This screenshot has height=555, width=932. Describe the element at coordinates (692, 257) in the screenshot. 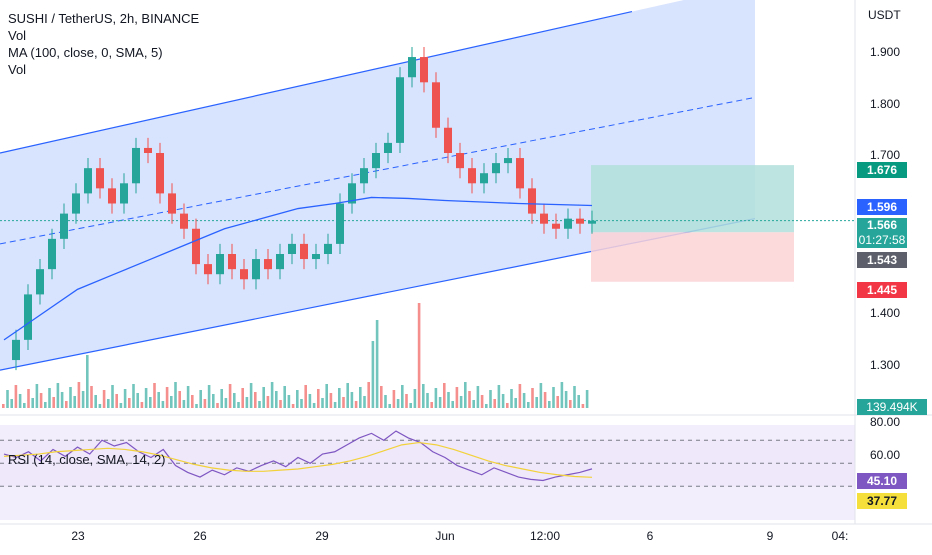

I see `stop-zone` at that location.